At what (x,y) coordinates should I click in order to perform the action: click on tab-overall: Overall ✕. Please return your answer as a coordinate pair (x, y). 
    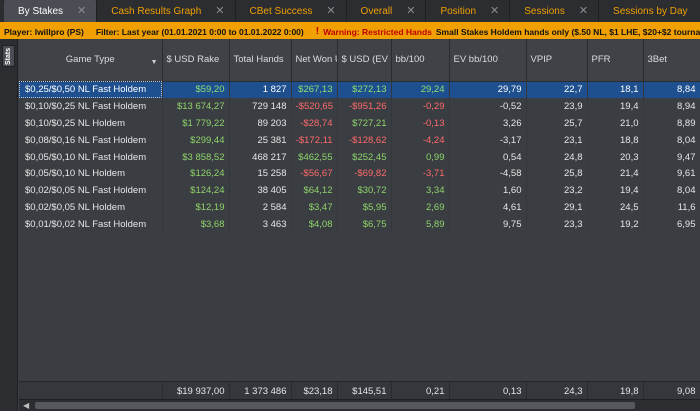
    Looking at the image, I should click on (387, 11).